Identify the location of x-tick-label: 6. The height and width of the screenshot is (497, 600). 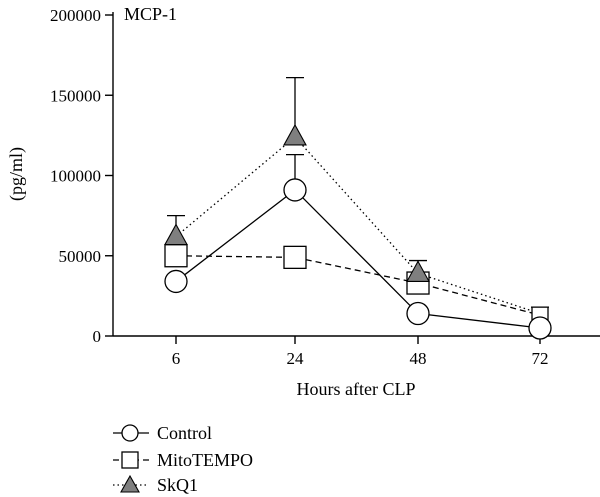
(176, 358).